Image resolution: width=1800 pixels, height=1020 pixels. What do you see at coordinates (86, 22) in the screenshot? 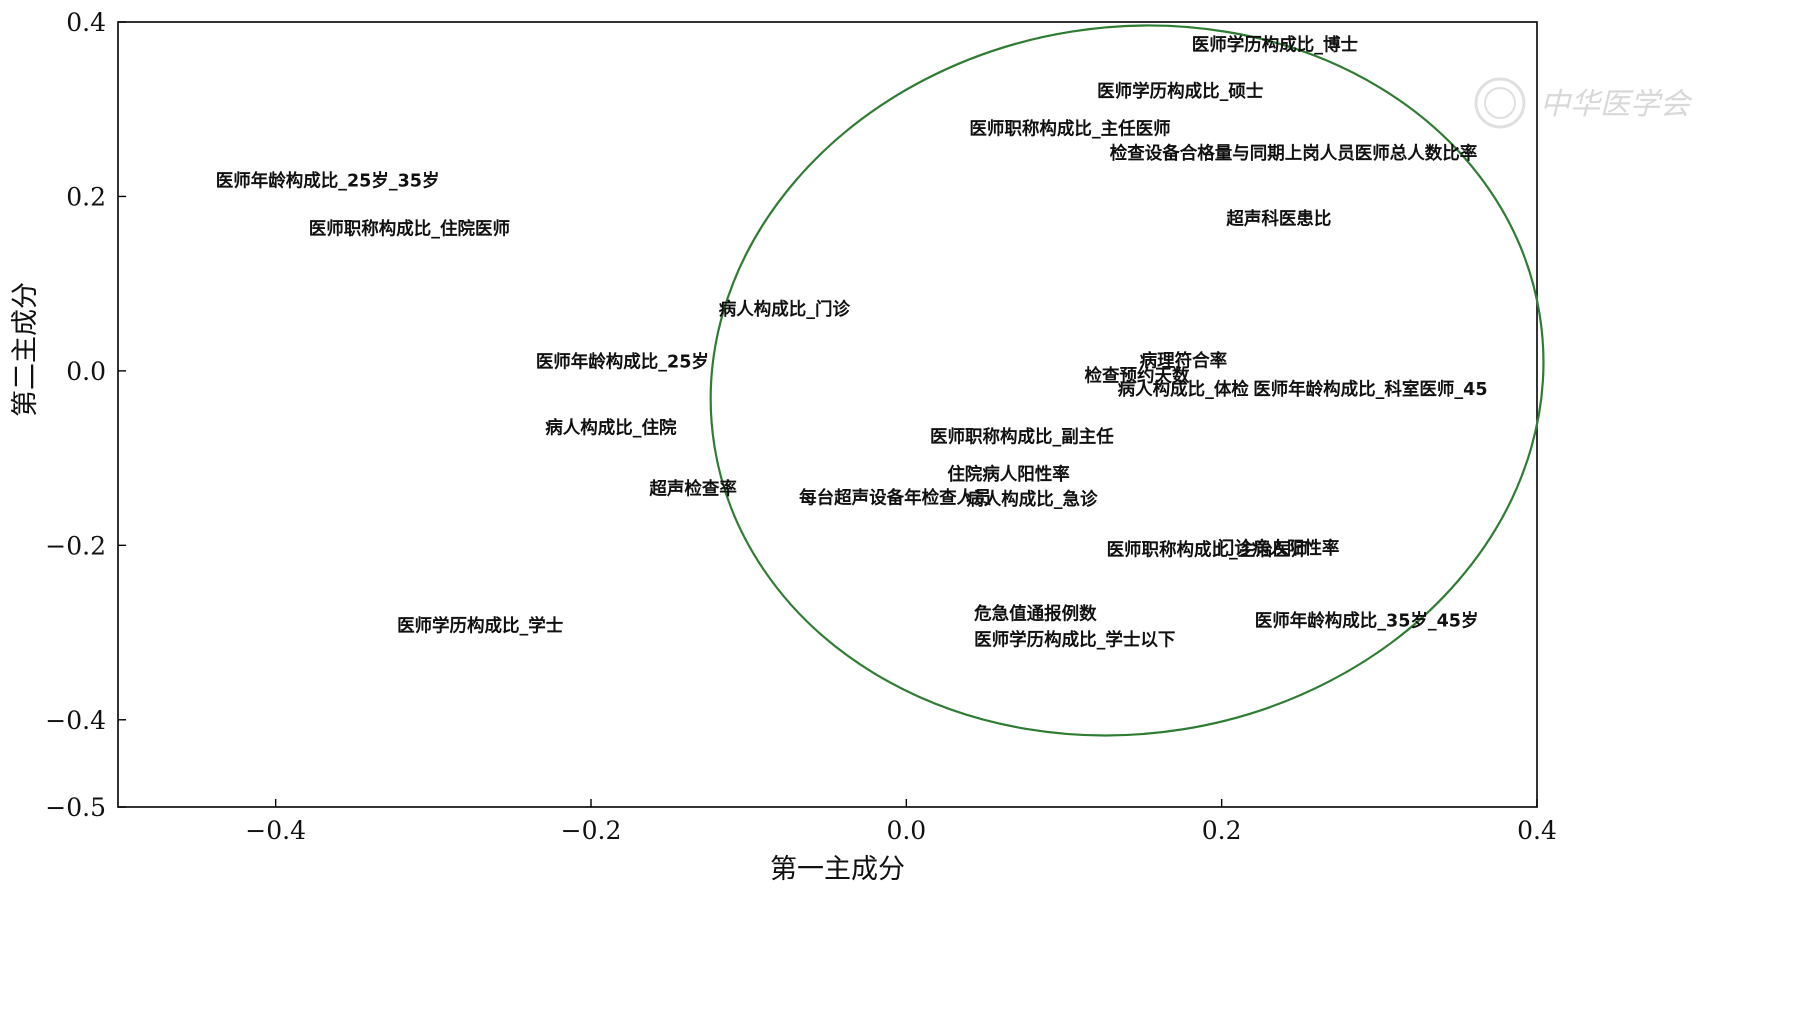
I see `y-tick-label: 0.4` at bounding box center [86, 22].